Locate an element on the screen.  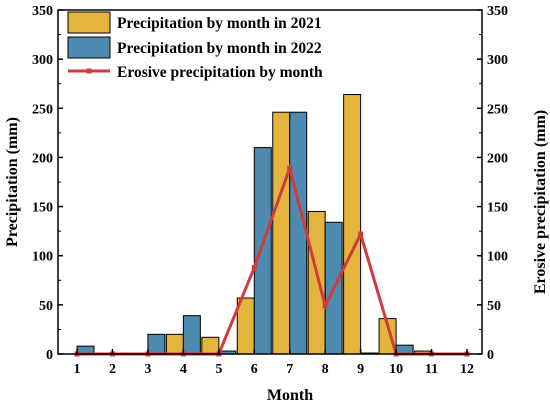
y-tick-label: 150 is located at coordinates (42, 208).